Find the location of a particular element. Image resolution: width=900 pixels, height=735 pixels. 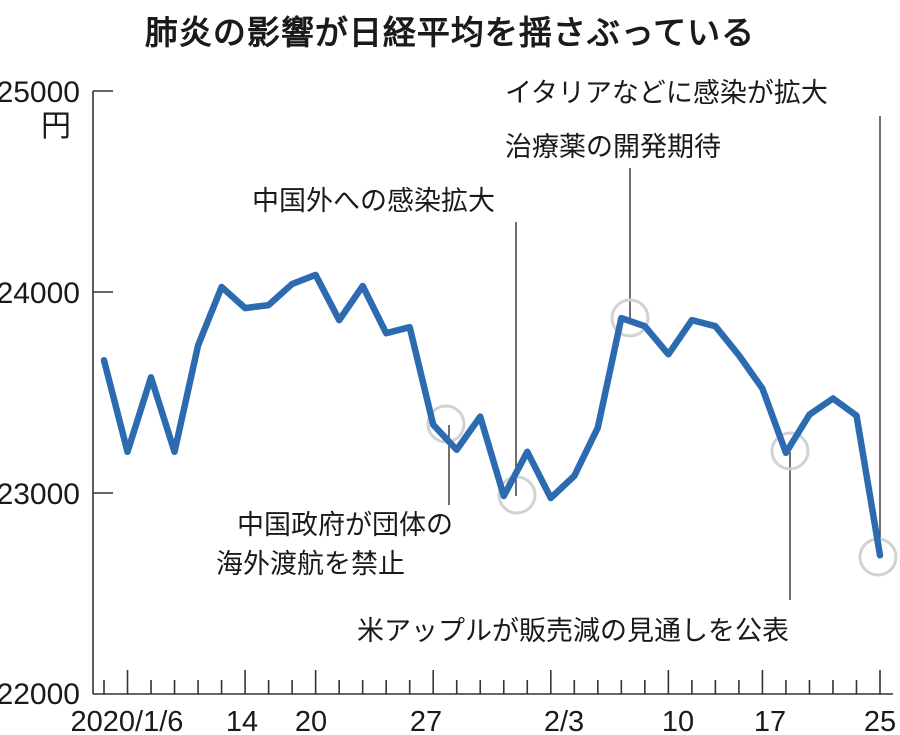

x-tick-label: 25 is located at coordinates (880, 720).